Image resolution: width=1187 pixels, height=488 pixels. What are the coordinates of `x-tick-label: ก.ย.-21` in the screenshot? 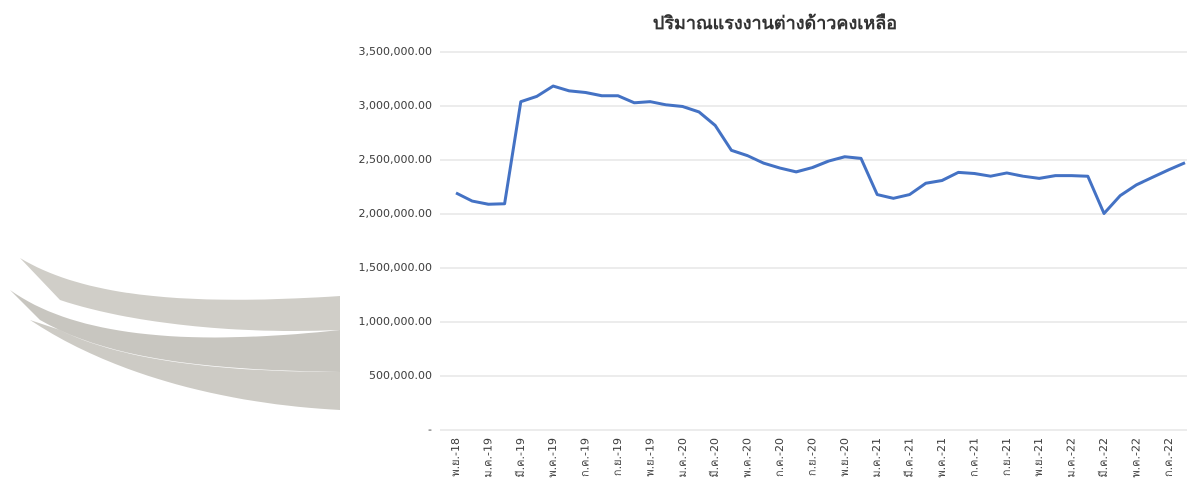 It's located at (1006, 457).